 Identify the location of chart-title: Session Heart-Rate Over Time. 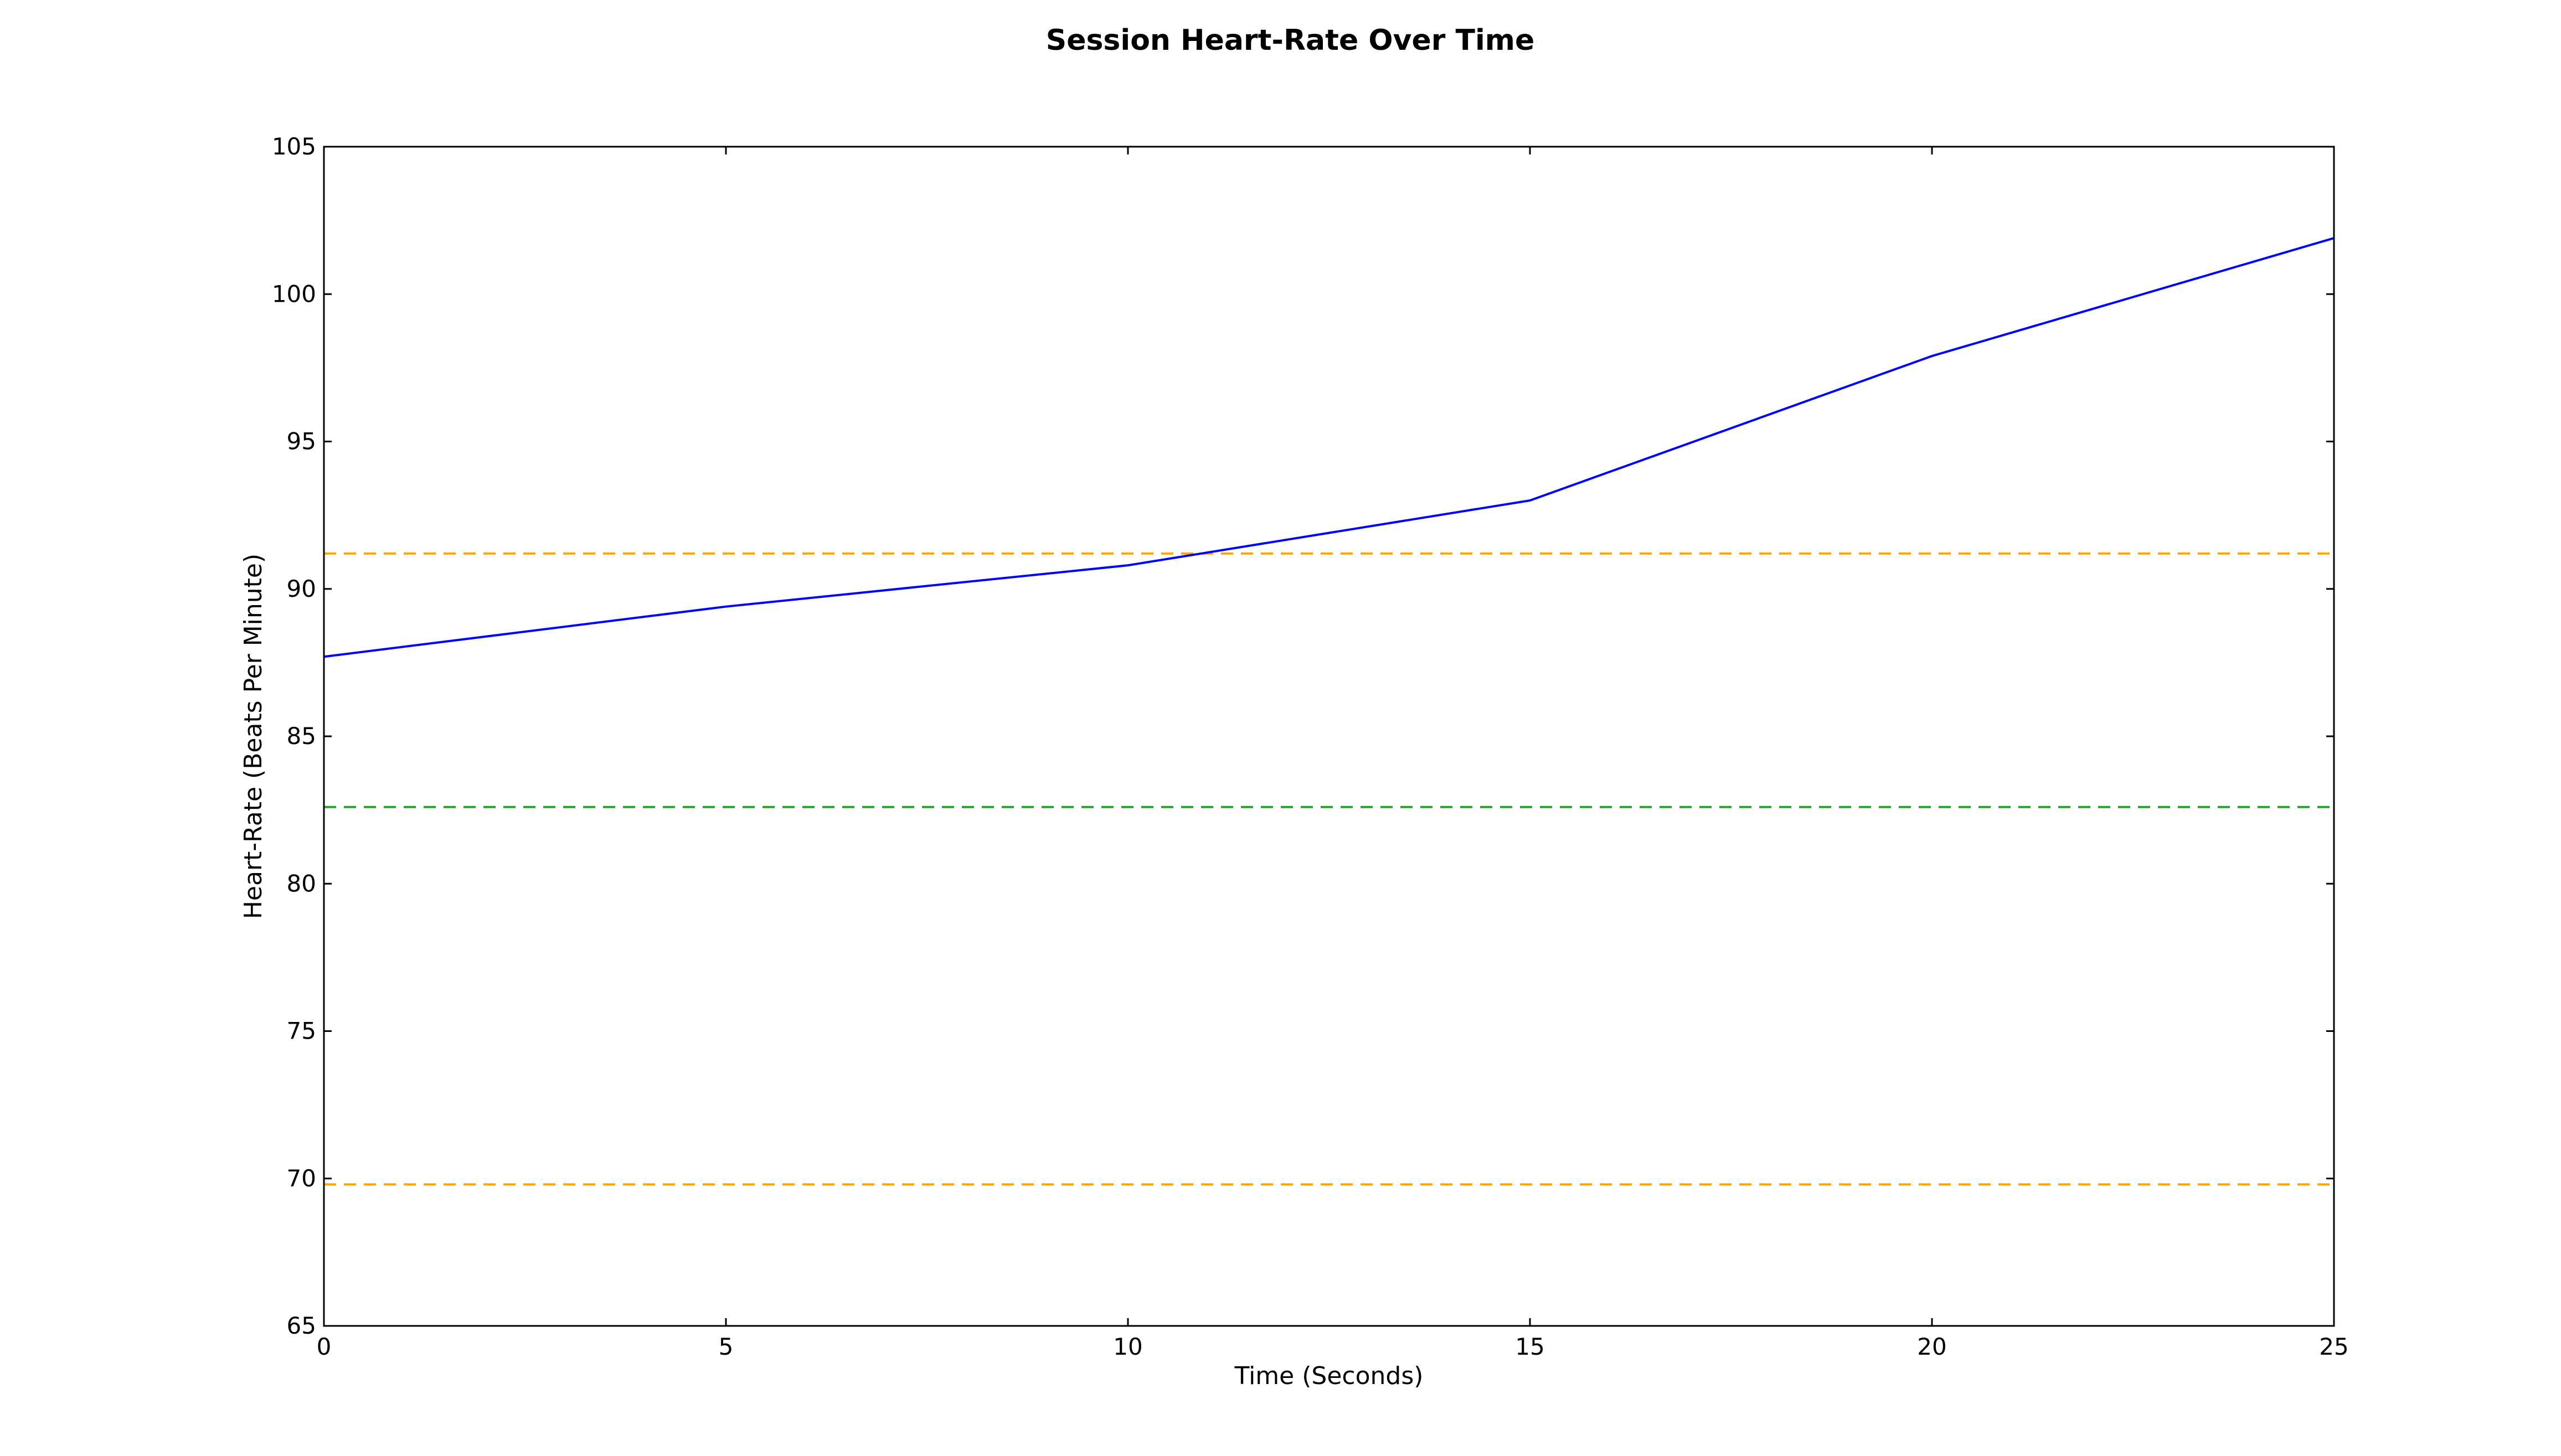
(1290, 40).